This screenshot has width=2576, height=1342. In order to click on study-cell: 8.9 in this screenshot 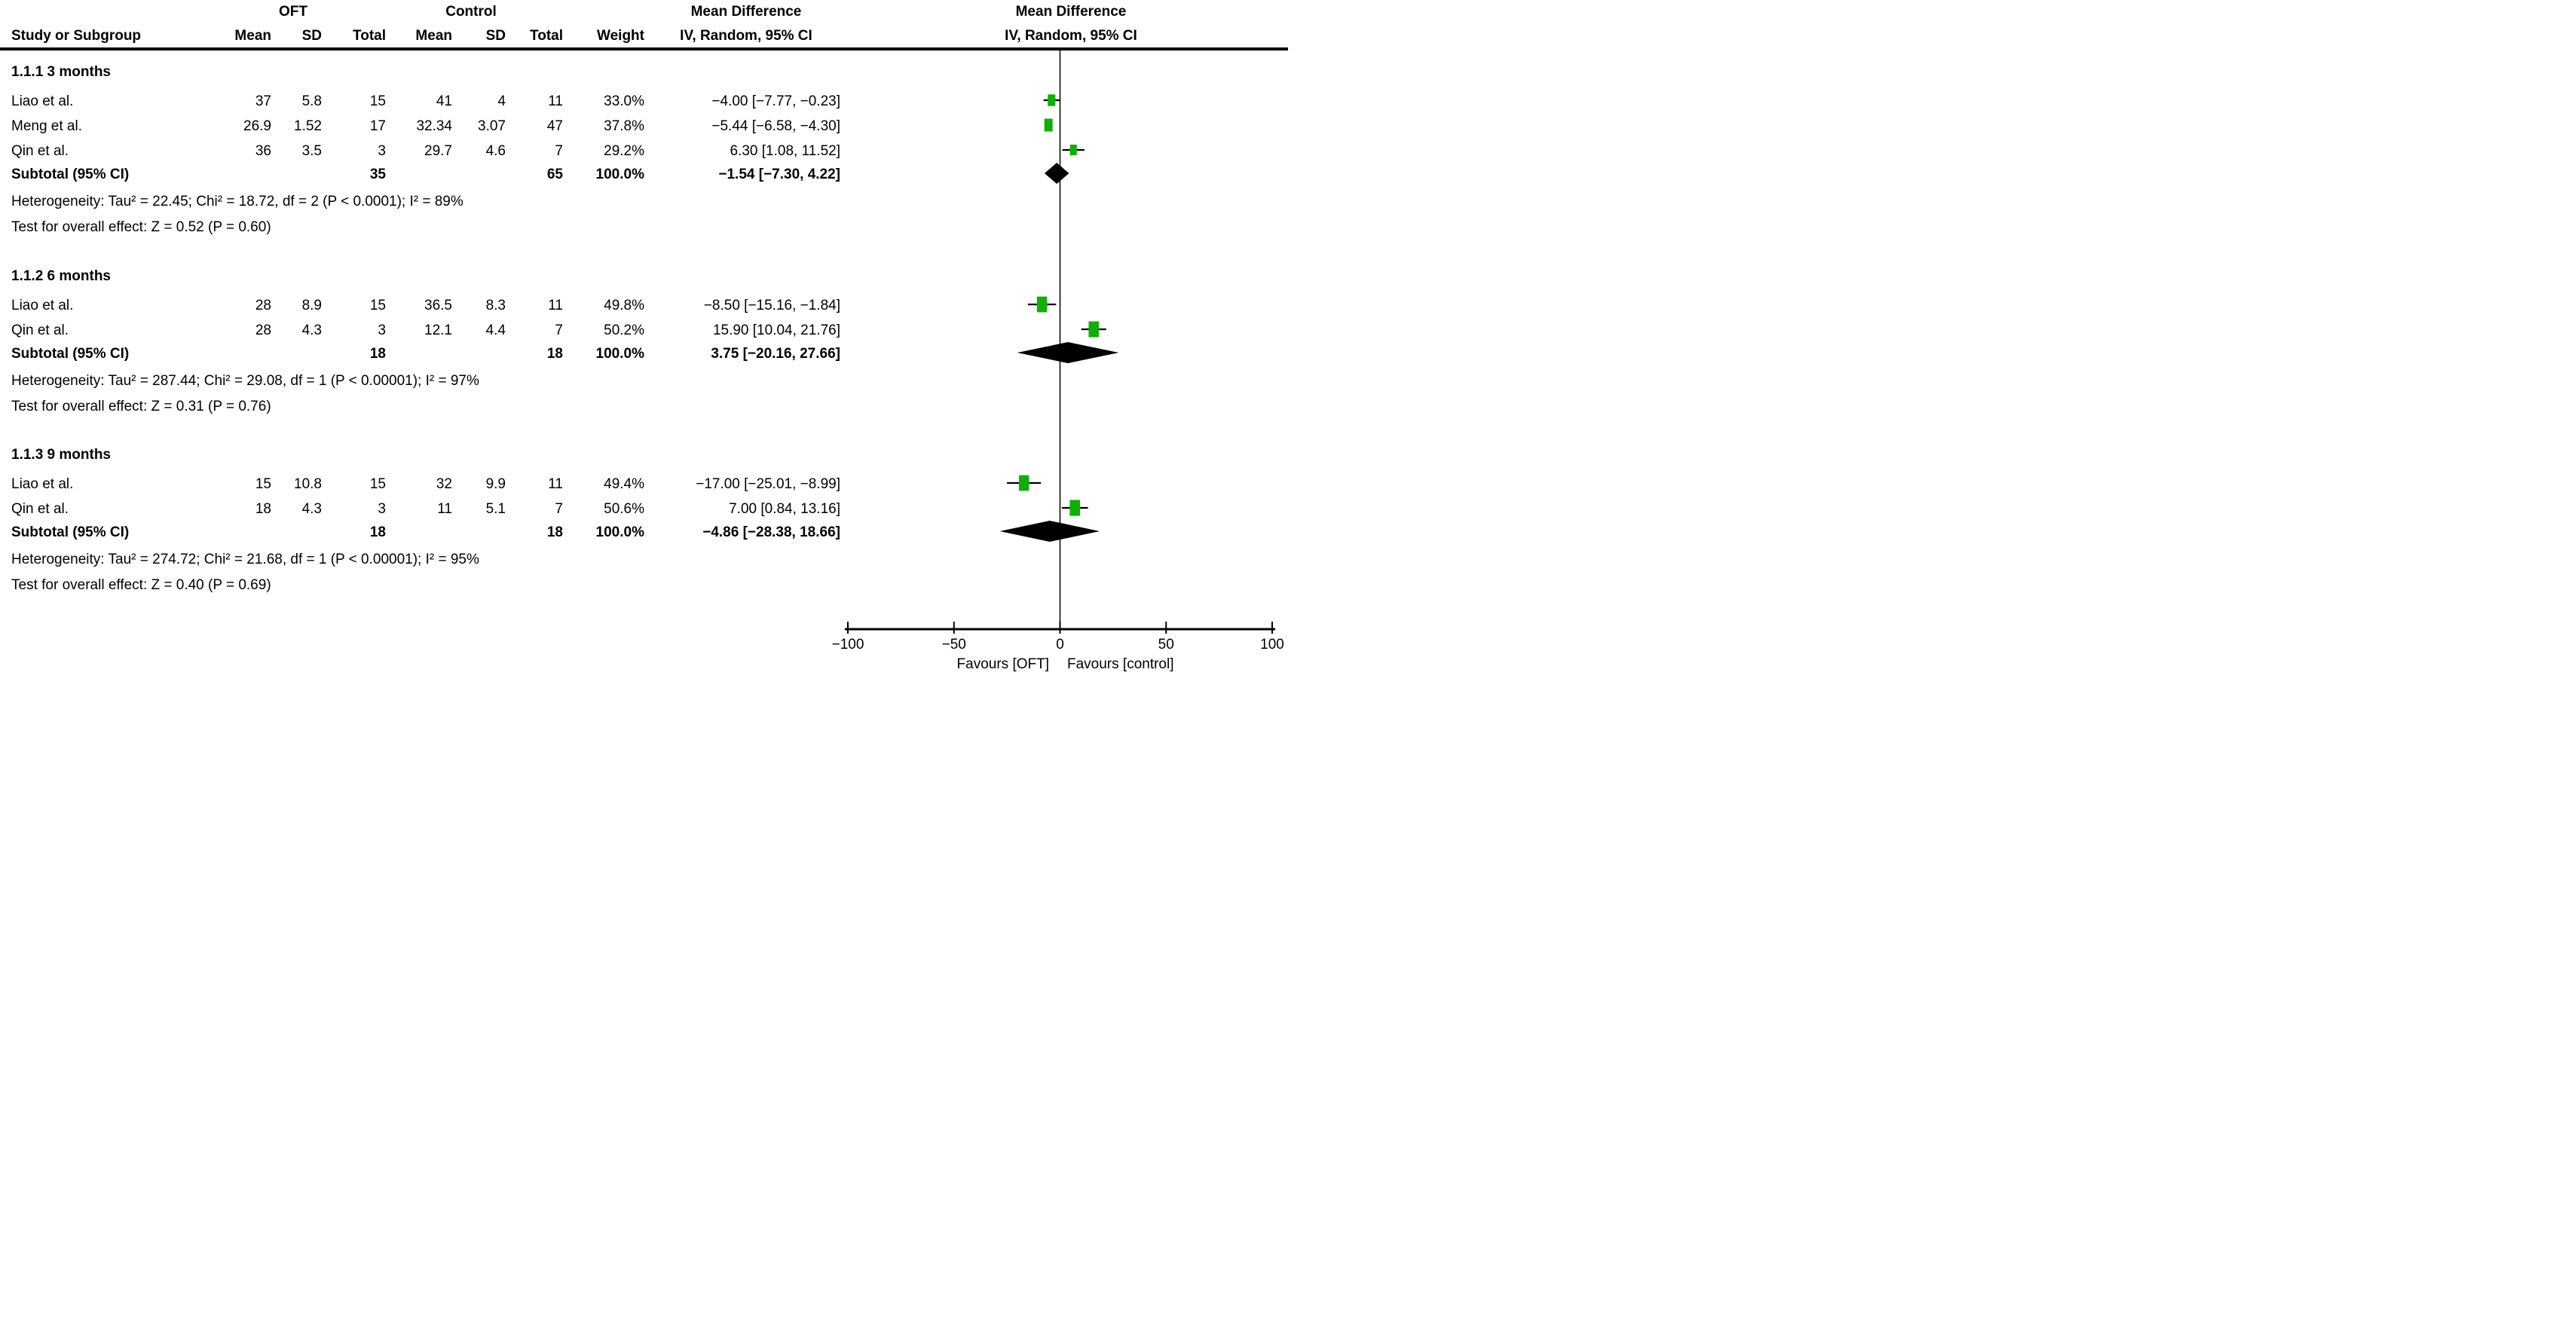, I will do `click(311, 305)`.